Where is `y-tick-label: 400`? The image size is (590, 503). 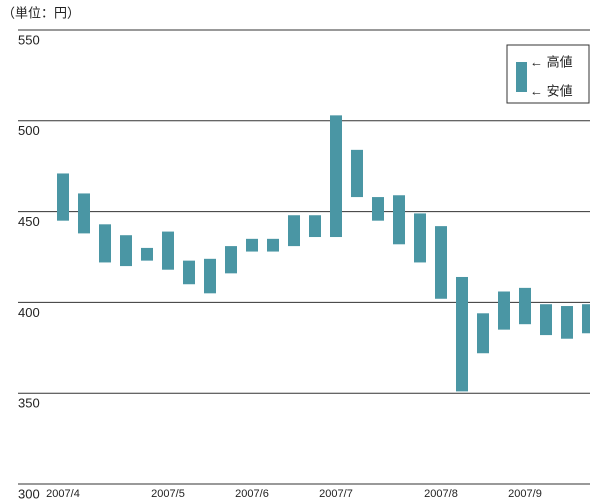 y-tick-label: 400 is located at coordinates (29, 312).